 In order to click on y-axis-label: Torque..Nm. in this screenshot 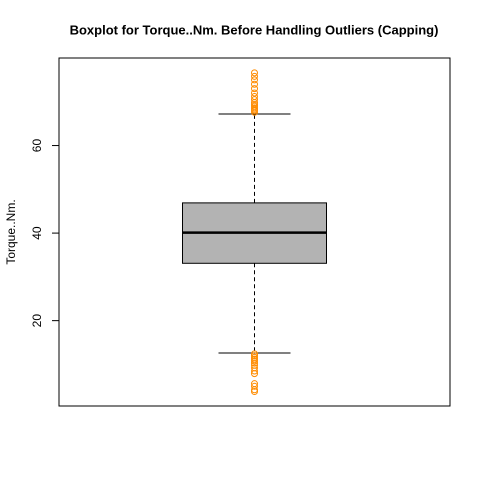, I will do `click(11, 231)`.